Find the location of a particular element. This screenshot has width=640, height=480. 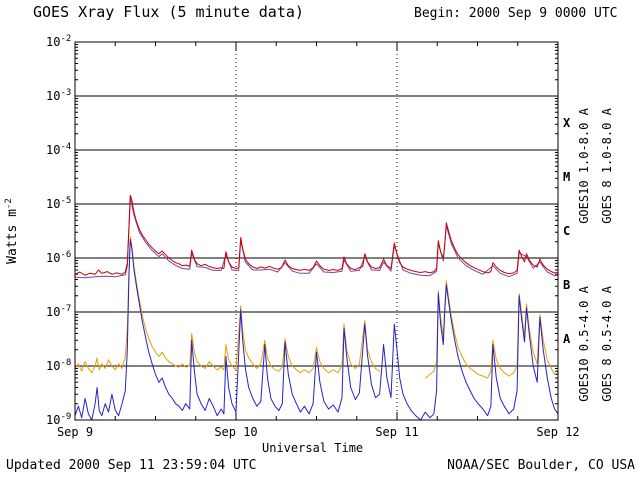

x-tick-label: Sep 9 is located at coordinates (75, 432).